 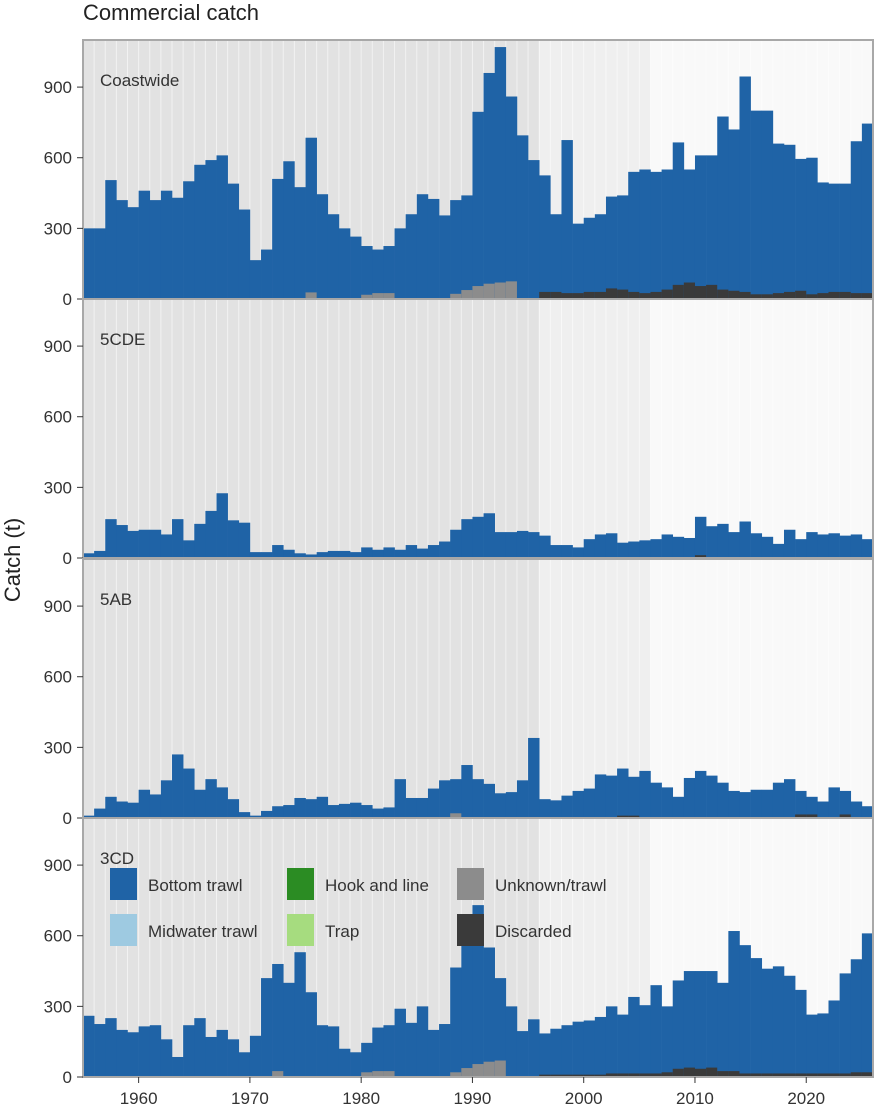 What do you see at coordinates (58, 747) in the screenshot?
I see `y-tick-label: 300` at bounding box center [58, 747].